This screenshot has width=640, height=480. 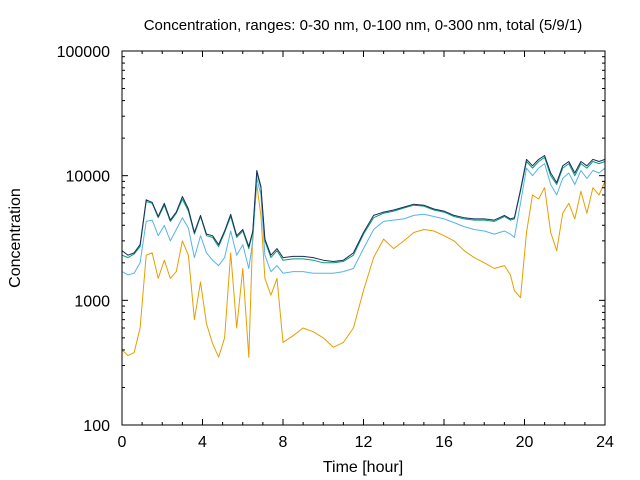 I want to click on x-tick-label: 20, so click(x=525, y=442).